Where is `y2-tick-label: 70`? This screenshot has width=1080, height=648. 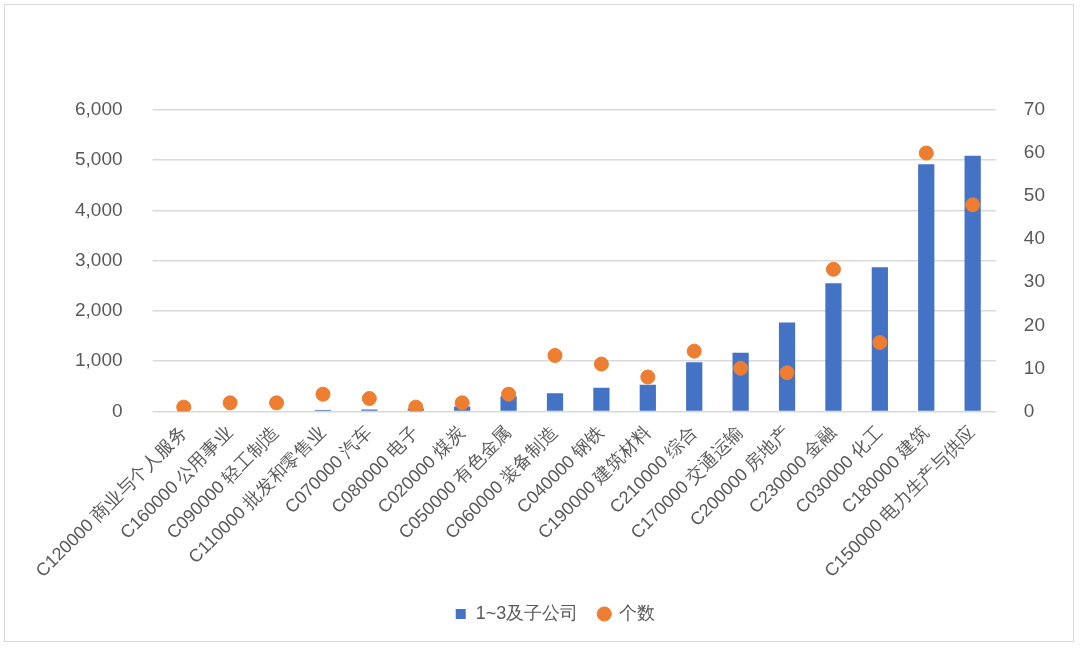
y2-tick-label: 70 is located at coordinates (1034, 109).